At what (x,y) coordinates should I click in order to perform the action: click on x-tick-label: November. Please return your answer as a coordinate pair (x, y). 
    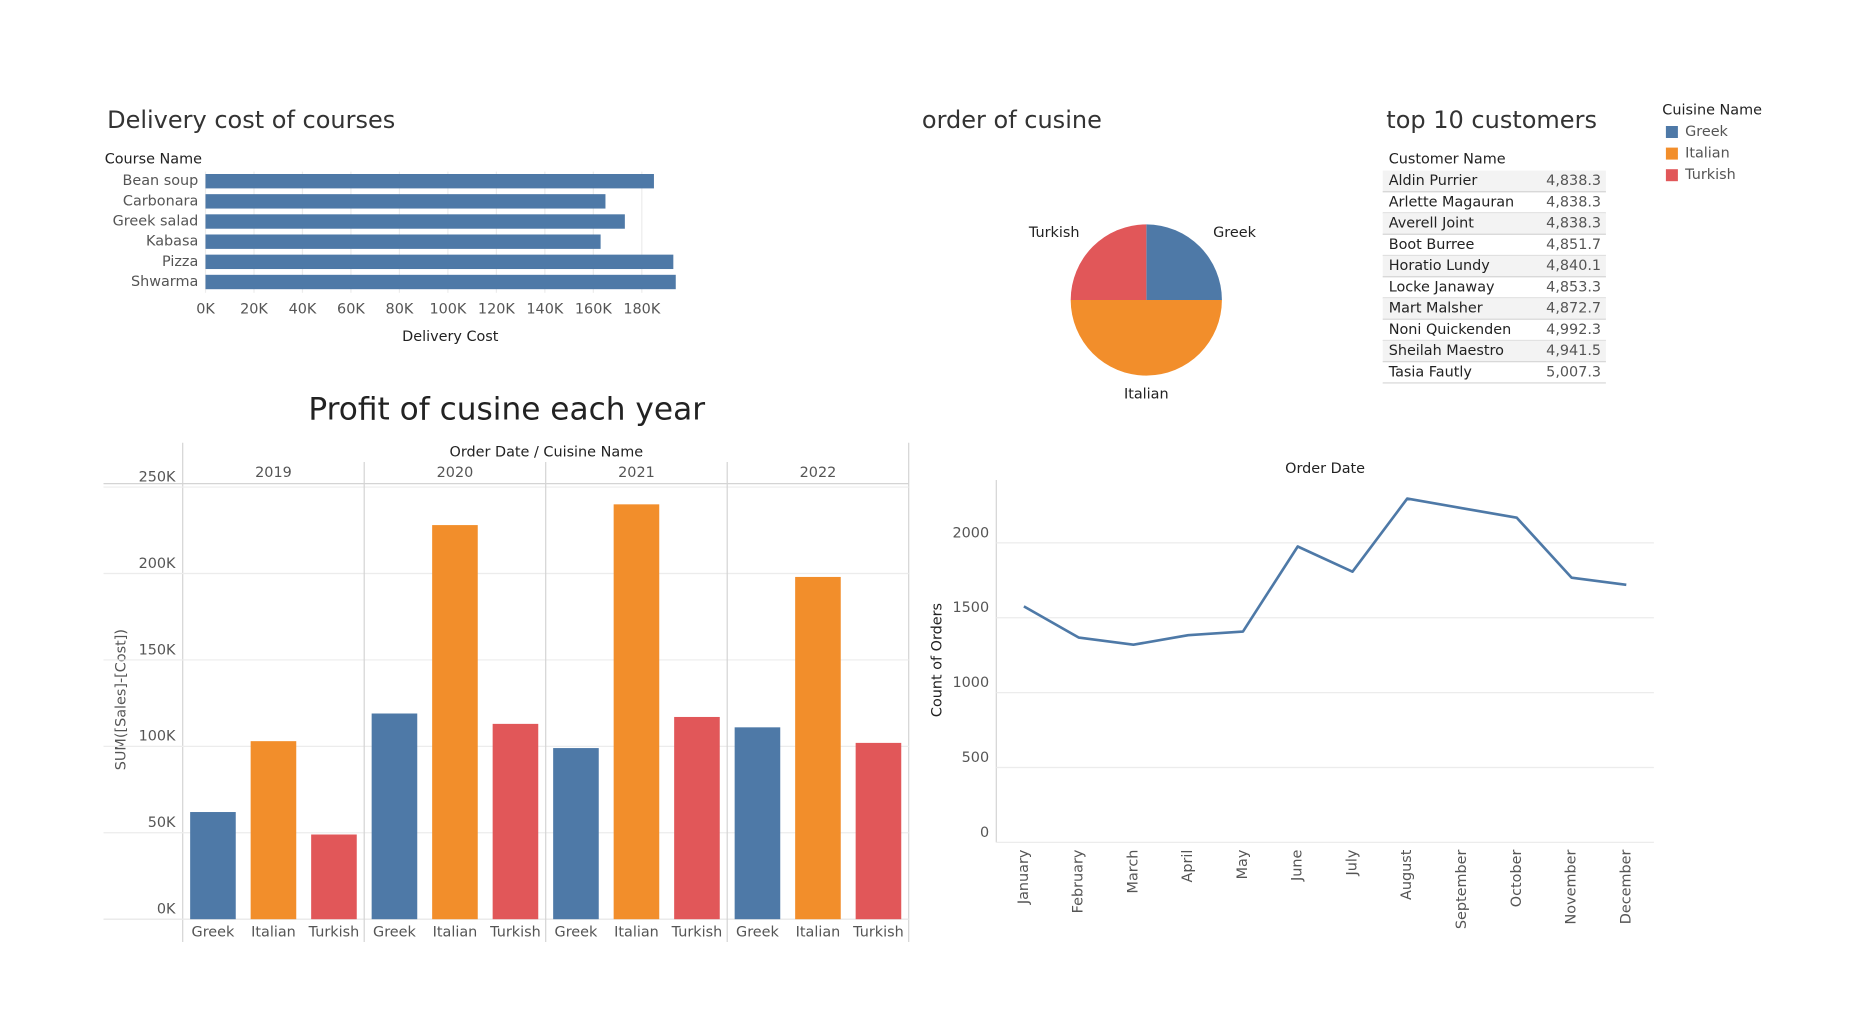
    Looking at the image, I should click on (1572, 887).